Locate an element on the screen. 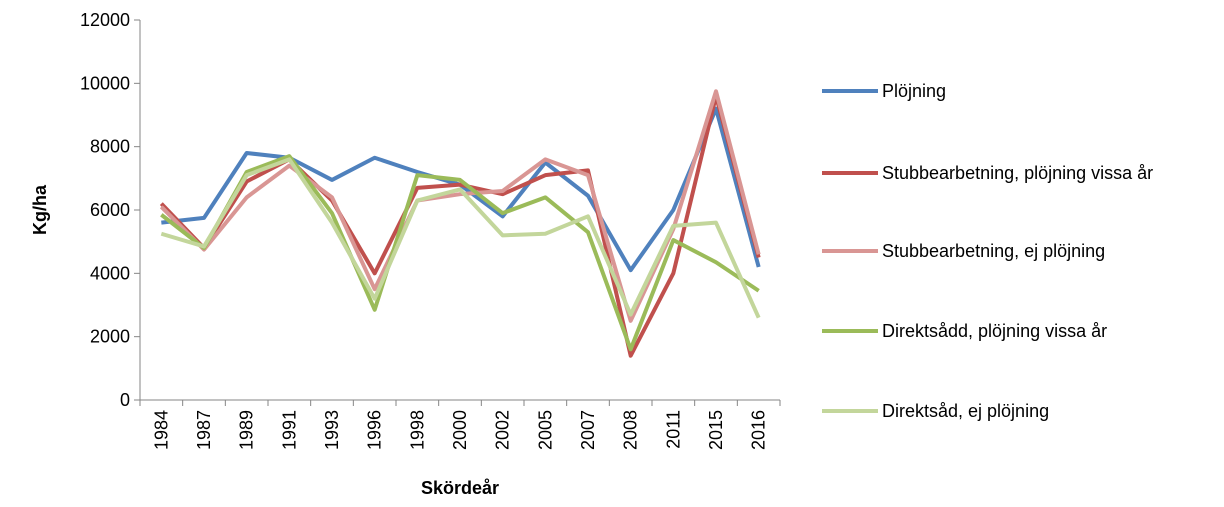 The height and width of the screenshot is (507, 1224). x-tick-label: 2007 is located at coordinates (588, 430).